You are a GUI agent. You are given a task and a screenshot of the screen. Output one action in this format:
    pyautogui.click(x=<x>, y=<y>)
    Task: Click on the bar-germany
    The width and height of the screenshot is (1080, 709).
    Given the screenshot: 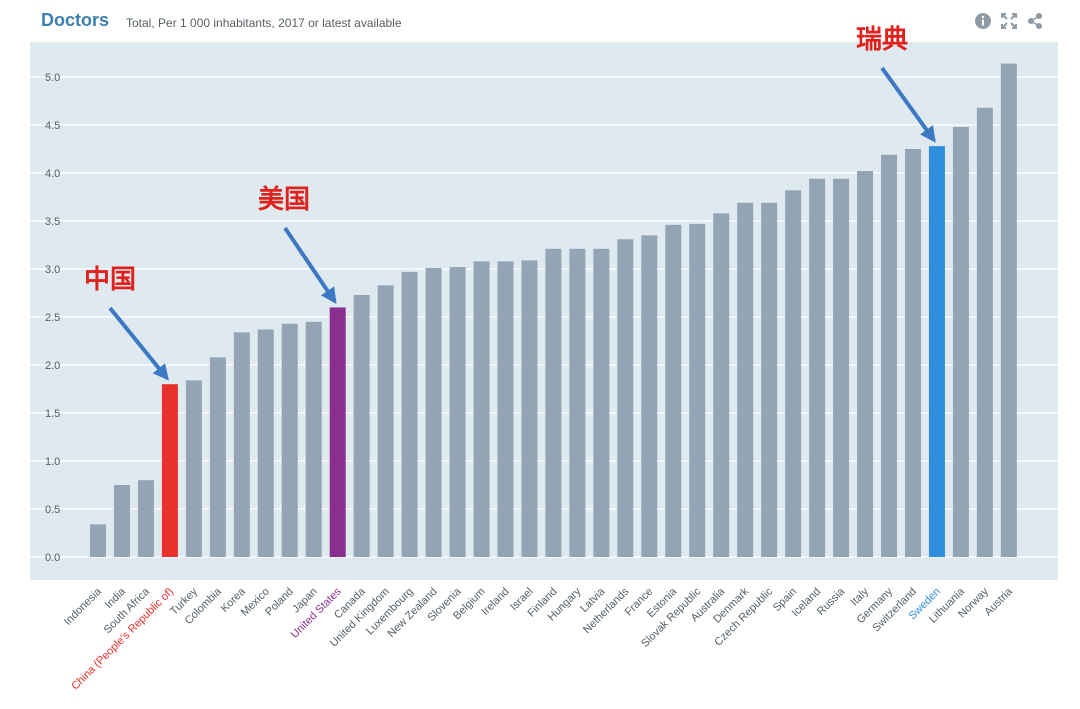 What is the action you would take?
    pyautogui.click(x=889, y=355)
    